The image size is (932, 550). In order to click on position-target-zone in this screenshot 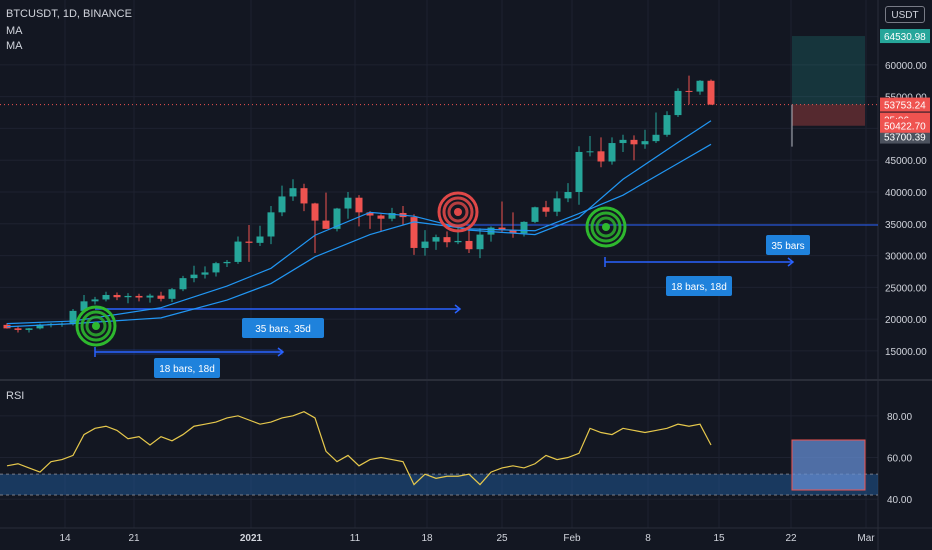, I will do `click(828, 70)`.